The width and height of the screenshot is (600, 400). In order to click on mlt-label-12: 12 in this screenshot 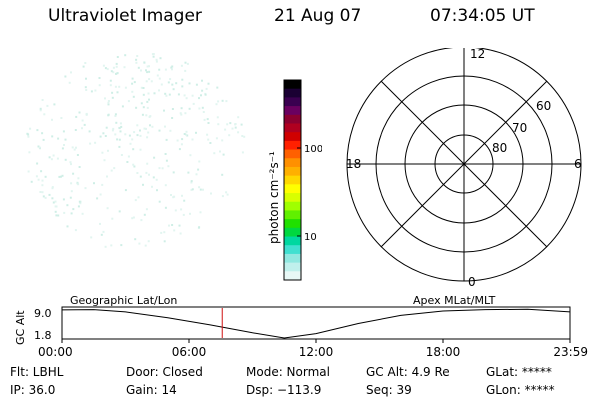, I will do `click(477, 54)`.